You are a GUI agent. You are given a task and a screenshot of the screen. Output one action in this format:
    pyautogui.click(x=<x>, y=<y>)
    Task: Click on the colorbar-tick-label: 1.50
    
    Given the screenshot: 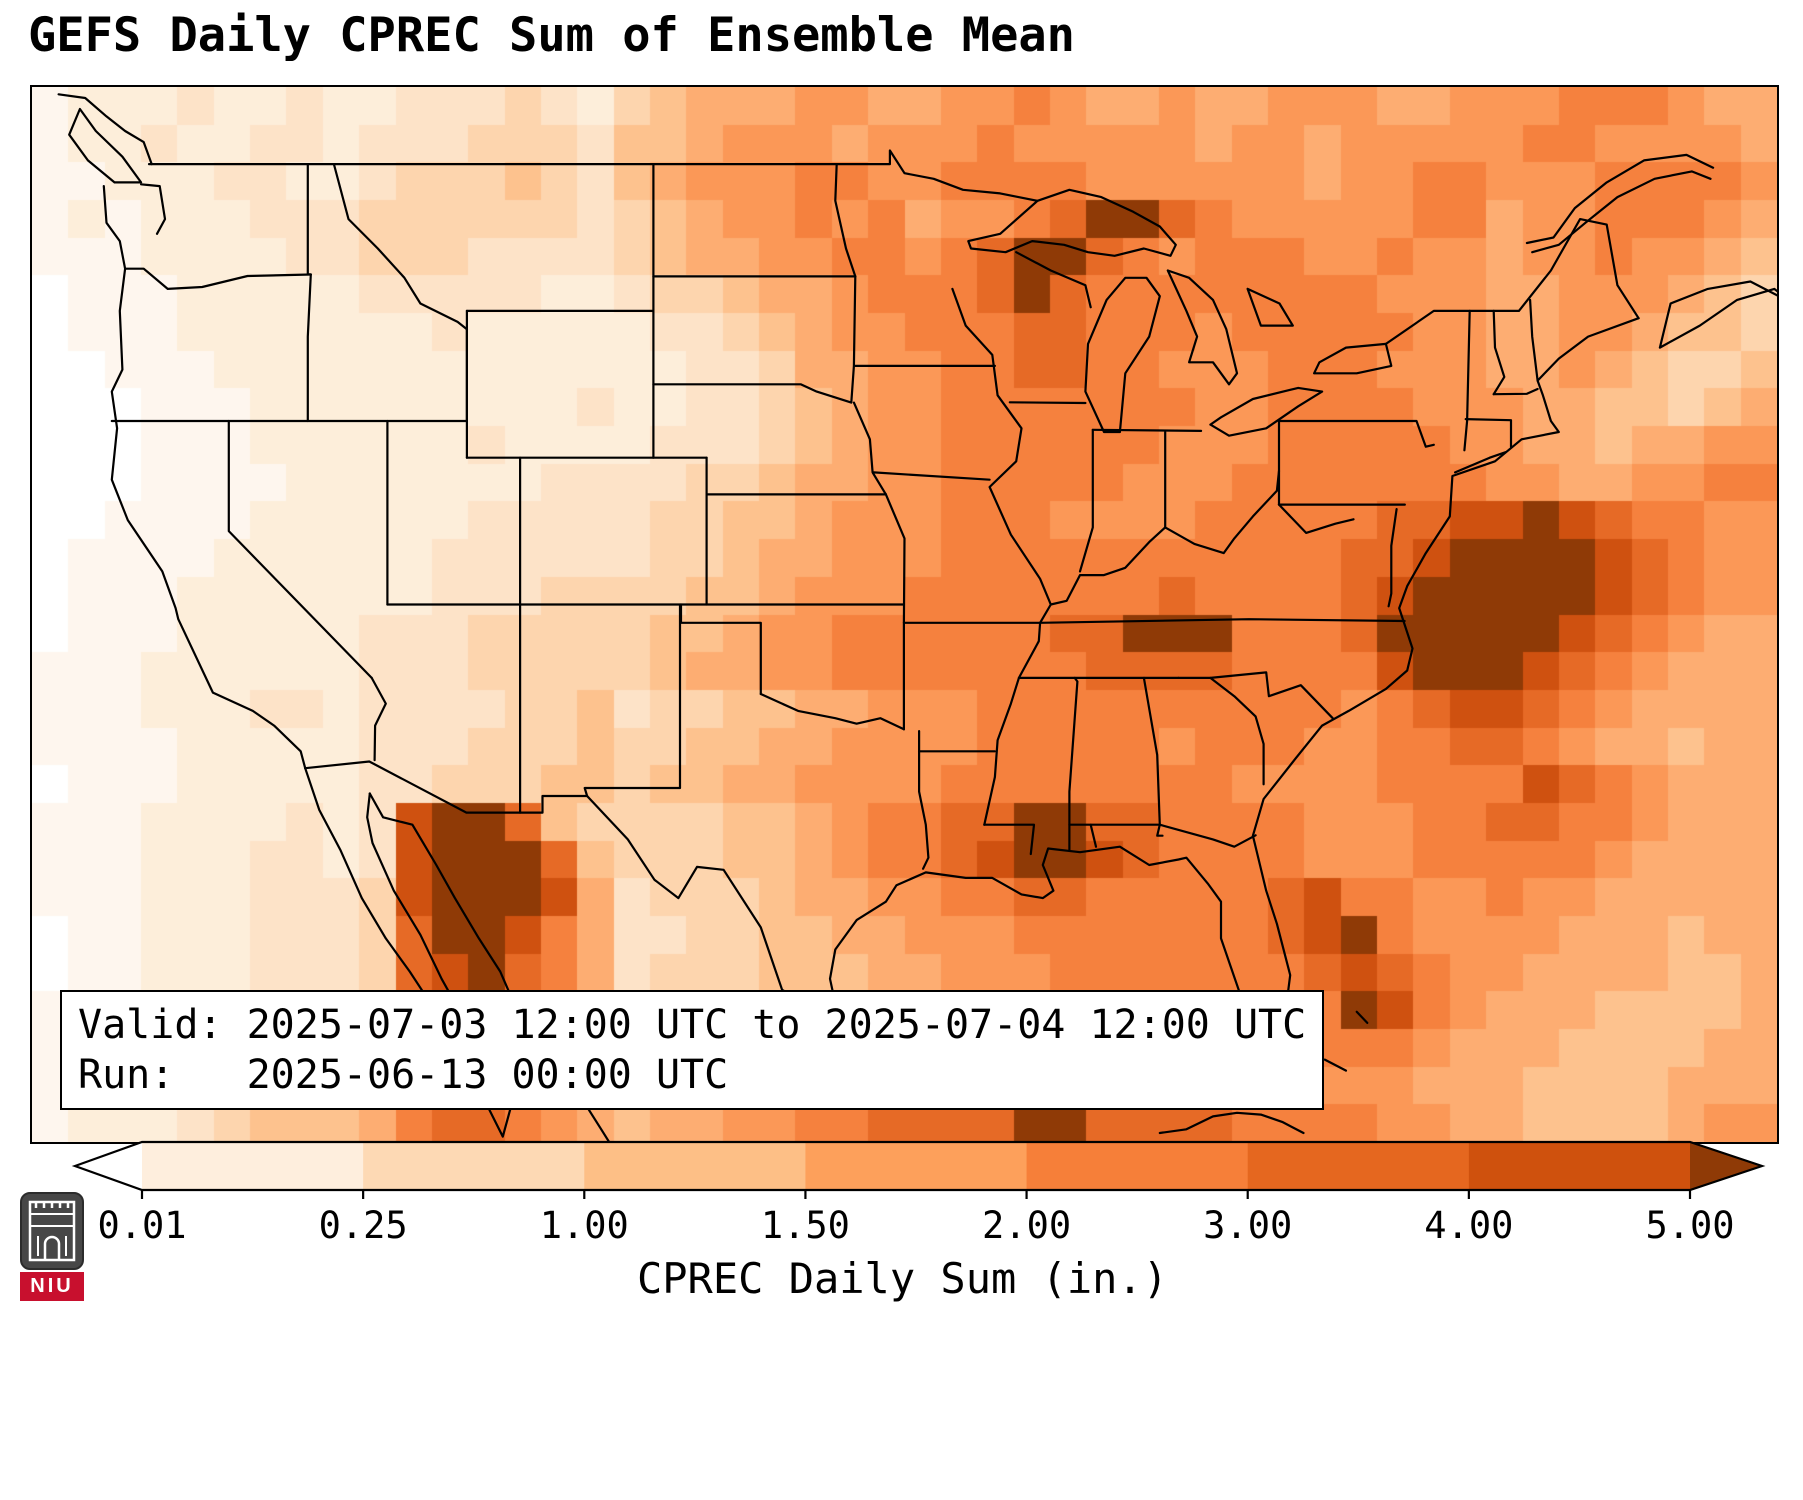 What is the action you would take?
    pyautogui.click(x=805, y=1225)
    